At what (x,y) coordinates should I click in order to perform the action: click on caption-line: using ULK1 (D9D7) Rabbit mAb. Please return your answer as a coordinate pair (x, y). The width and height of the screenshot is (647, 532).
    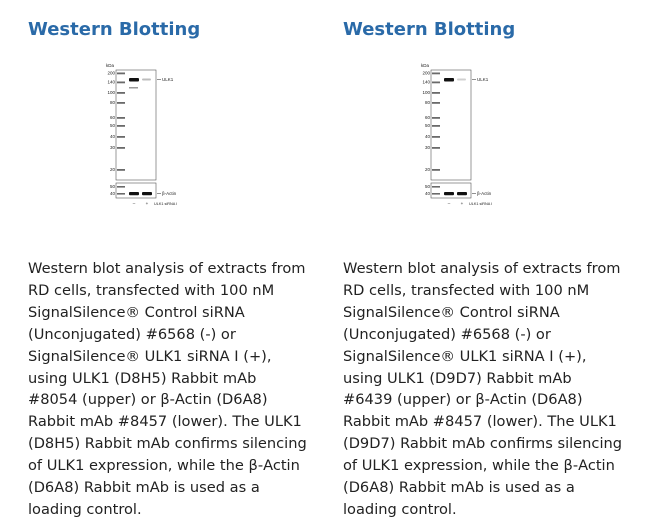
    Looking at the image, I should click on (457, 378).